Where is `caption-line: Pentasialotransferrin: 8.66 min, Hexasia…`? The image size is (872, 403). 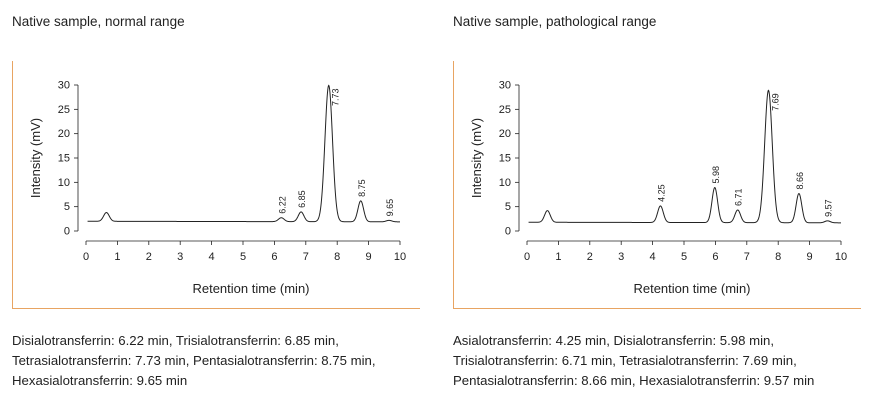 caption-line: Pentasialotransferrin: 8.66 min, Hexasia… is located at coordinates (634, 380).